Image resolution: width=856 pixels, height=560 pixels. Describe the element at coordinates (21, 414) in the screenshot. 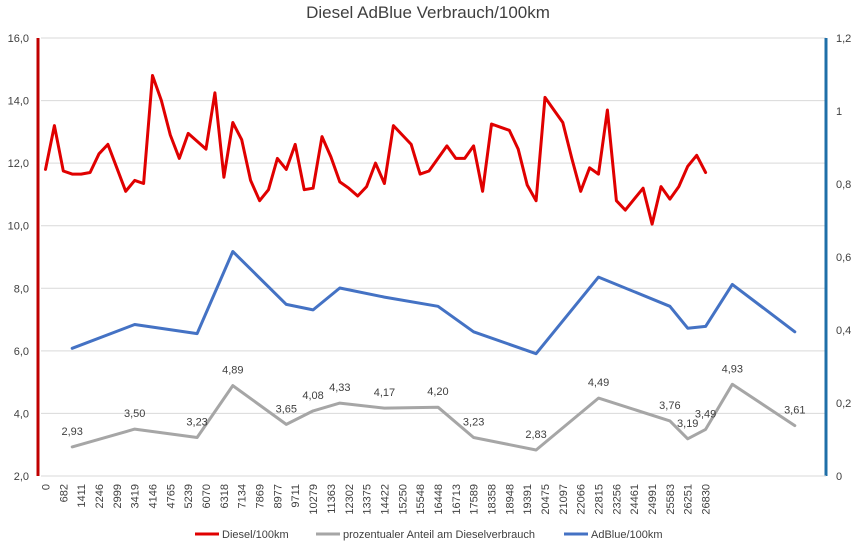

I see `y-left-tick-label: 4,0` at that location.